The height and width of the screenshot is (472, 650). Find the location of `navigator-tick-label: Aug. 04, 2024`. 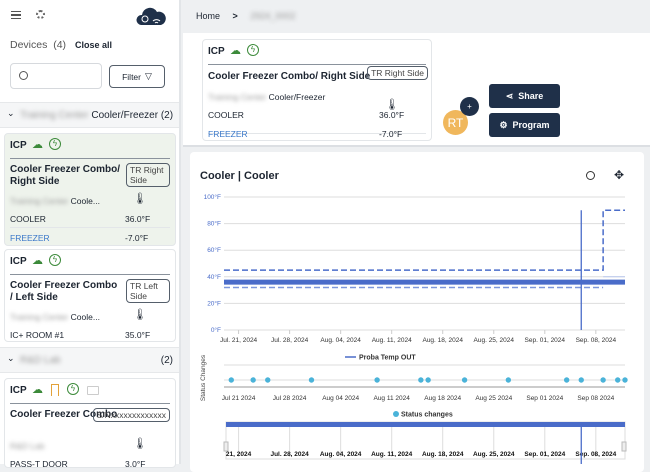

navigator-tick-label: Aug. 04, 2024 is located at coordinates (341, 454).